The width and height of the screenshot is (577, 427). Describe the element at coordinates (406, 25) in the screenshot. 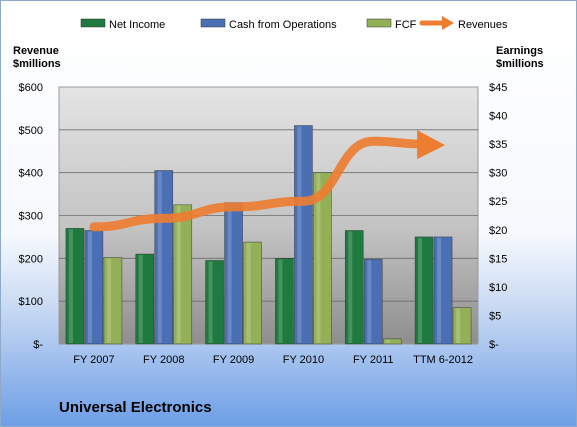

I see `legend-label-fcf: FCF` at that location.